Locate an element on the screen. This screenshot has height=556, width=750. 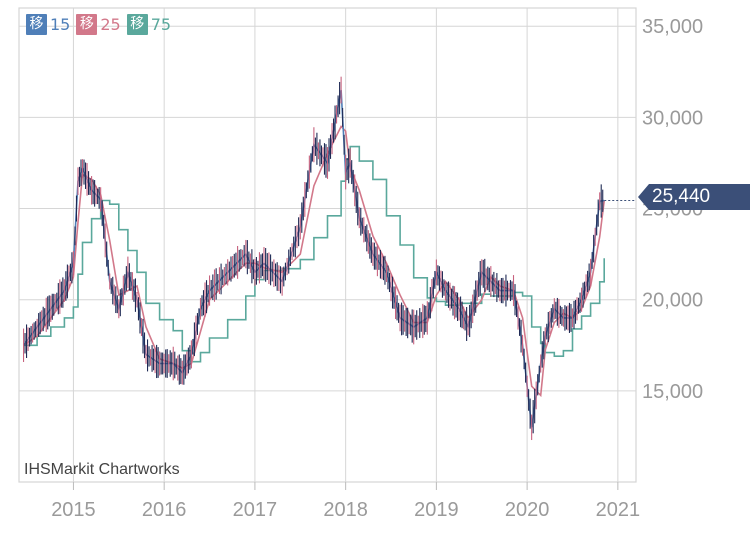
x-tick-label: 2017 is located at coordinates (255, 510).